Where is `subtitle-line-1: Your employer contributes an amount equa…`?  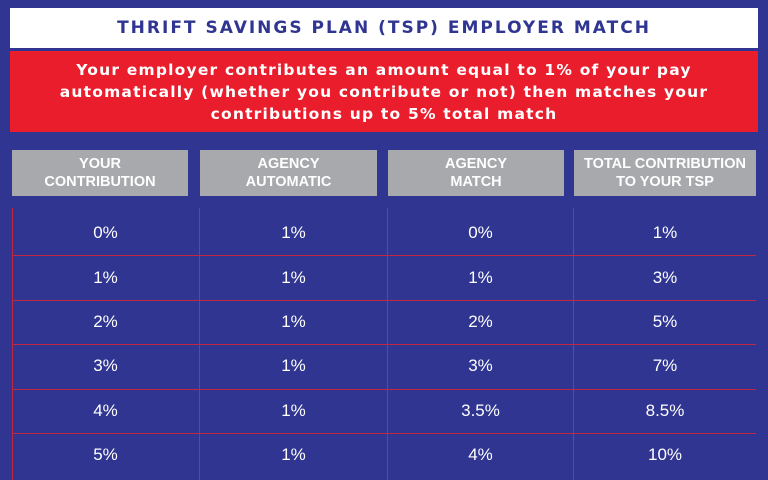 subtitle-line-1: Your employer contributes an amount equa… is located at coordinates (384, 69).